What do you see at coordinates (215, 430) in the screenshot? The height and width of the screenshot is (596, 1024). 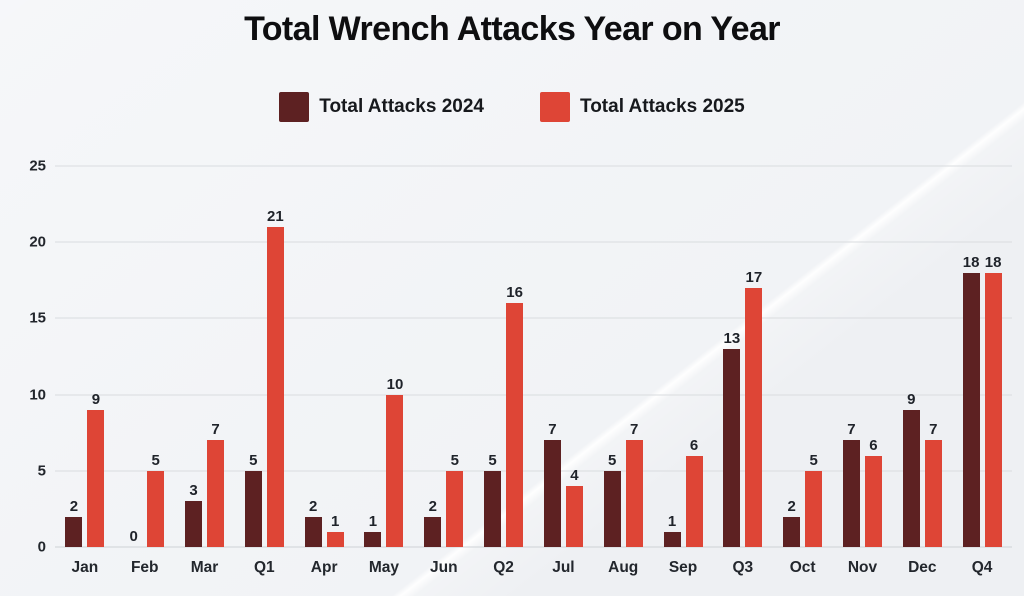 I see `bar-value-label-2025-mar: 7` at bounding box center [215, 430].